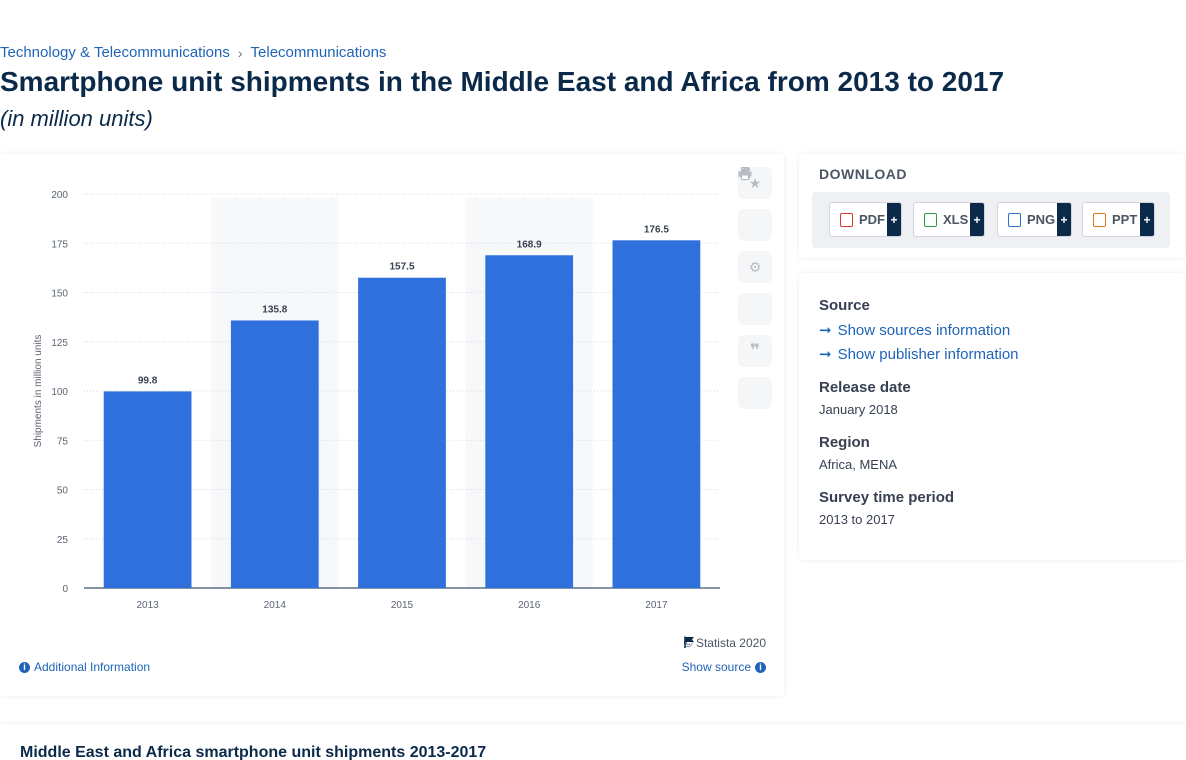 The height and width of the screenshot is (760, 1186). Describe the element at coordinates (716, 667) in the screenshot. I see `show-source-label: Show source` at that location.